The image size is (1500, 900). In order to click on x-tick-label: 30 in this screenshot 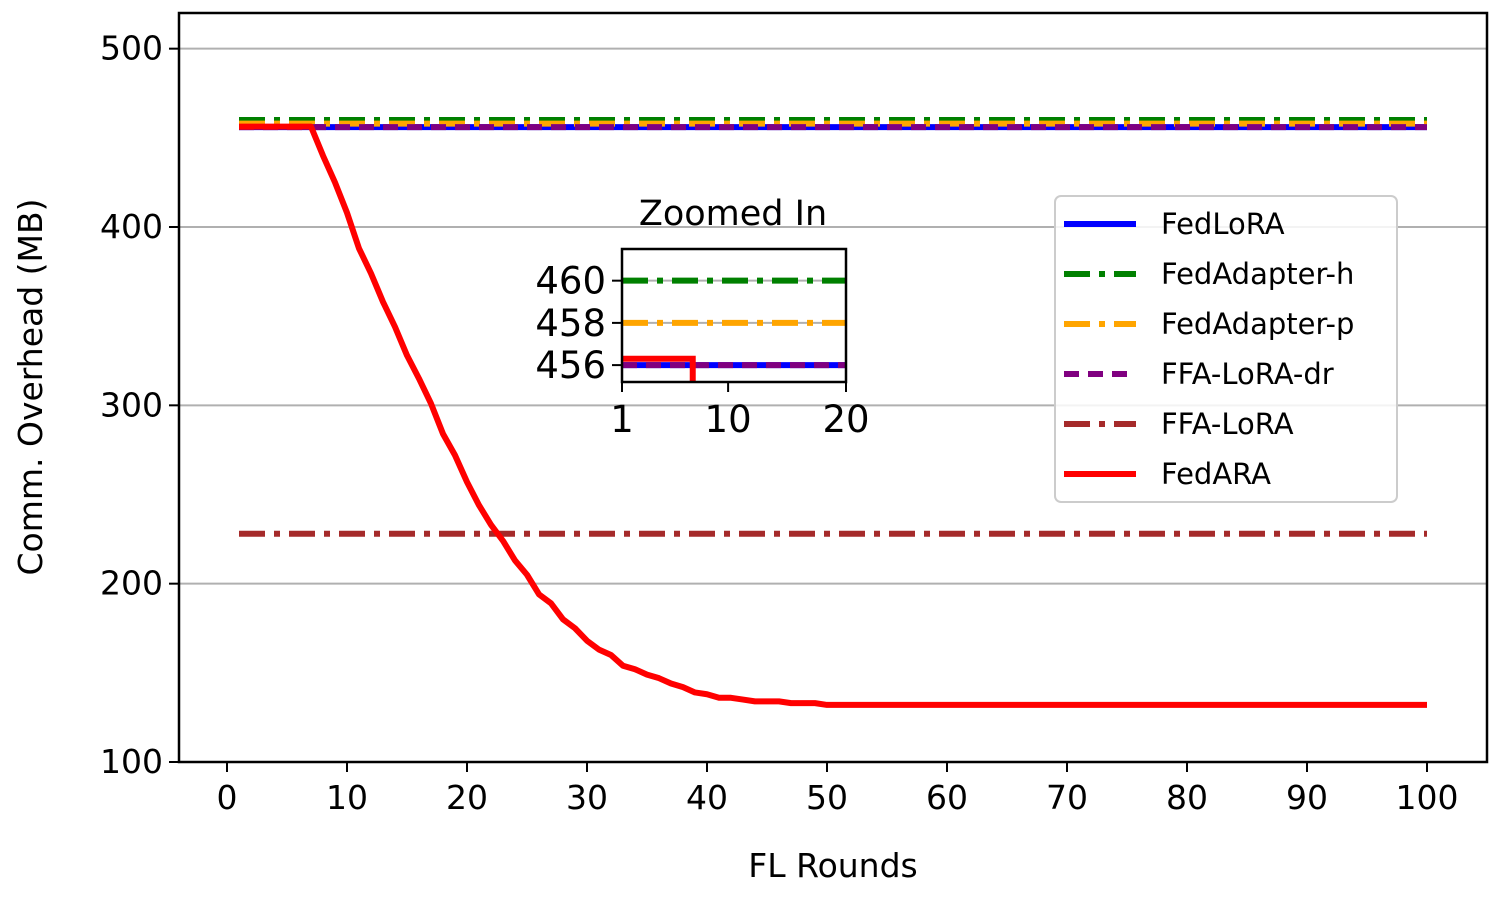, I will do `click(587, 797)`.